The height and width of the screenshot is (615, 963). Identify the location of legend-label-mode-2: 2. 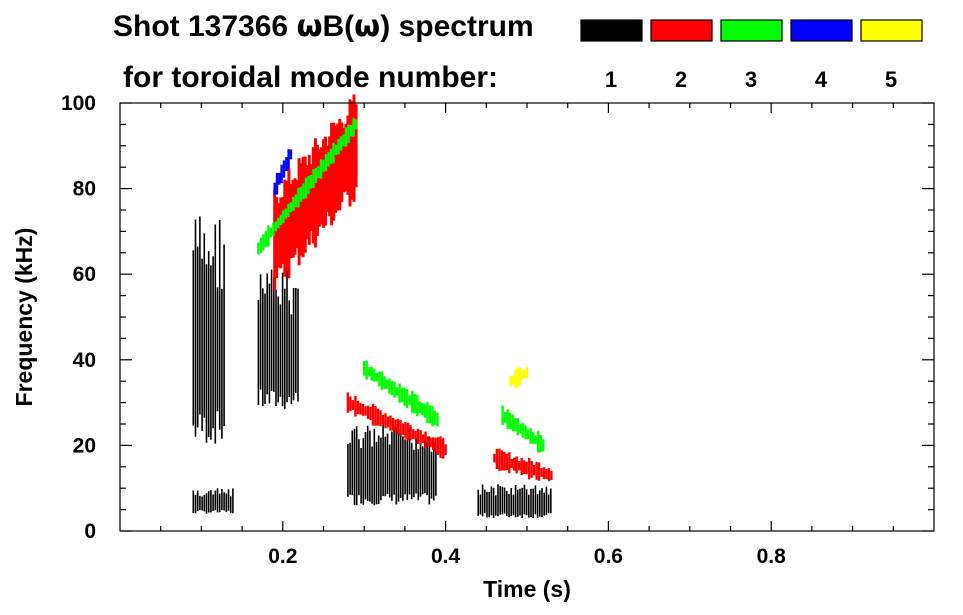
(681, 79).